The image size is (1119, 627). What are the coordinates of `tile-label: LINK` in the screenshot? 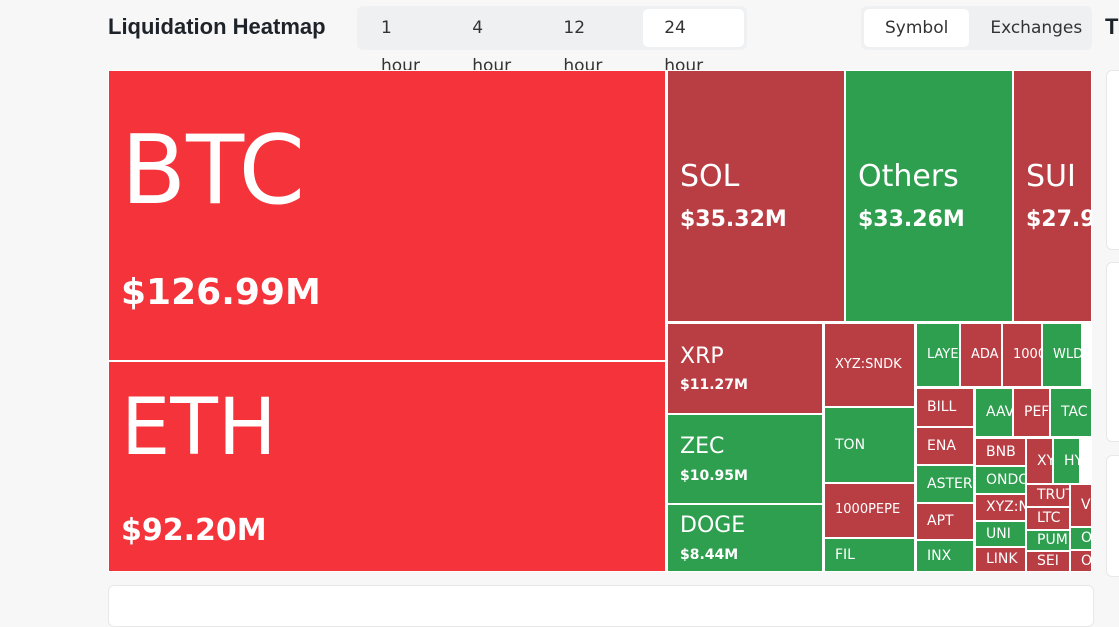 It's located at (1002, 559).